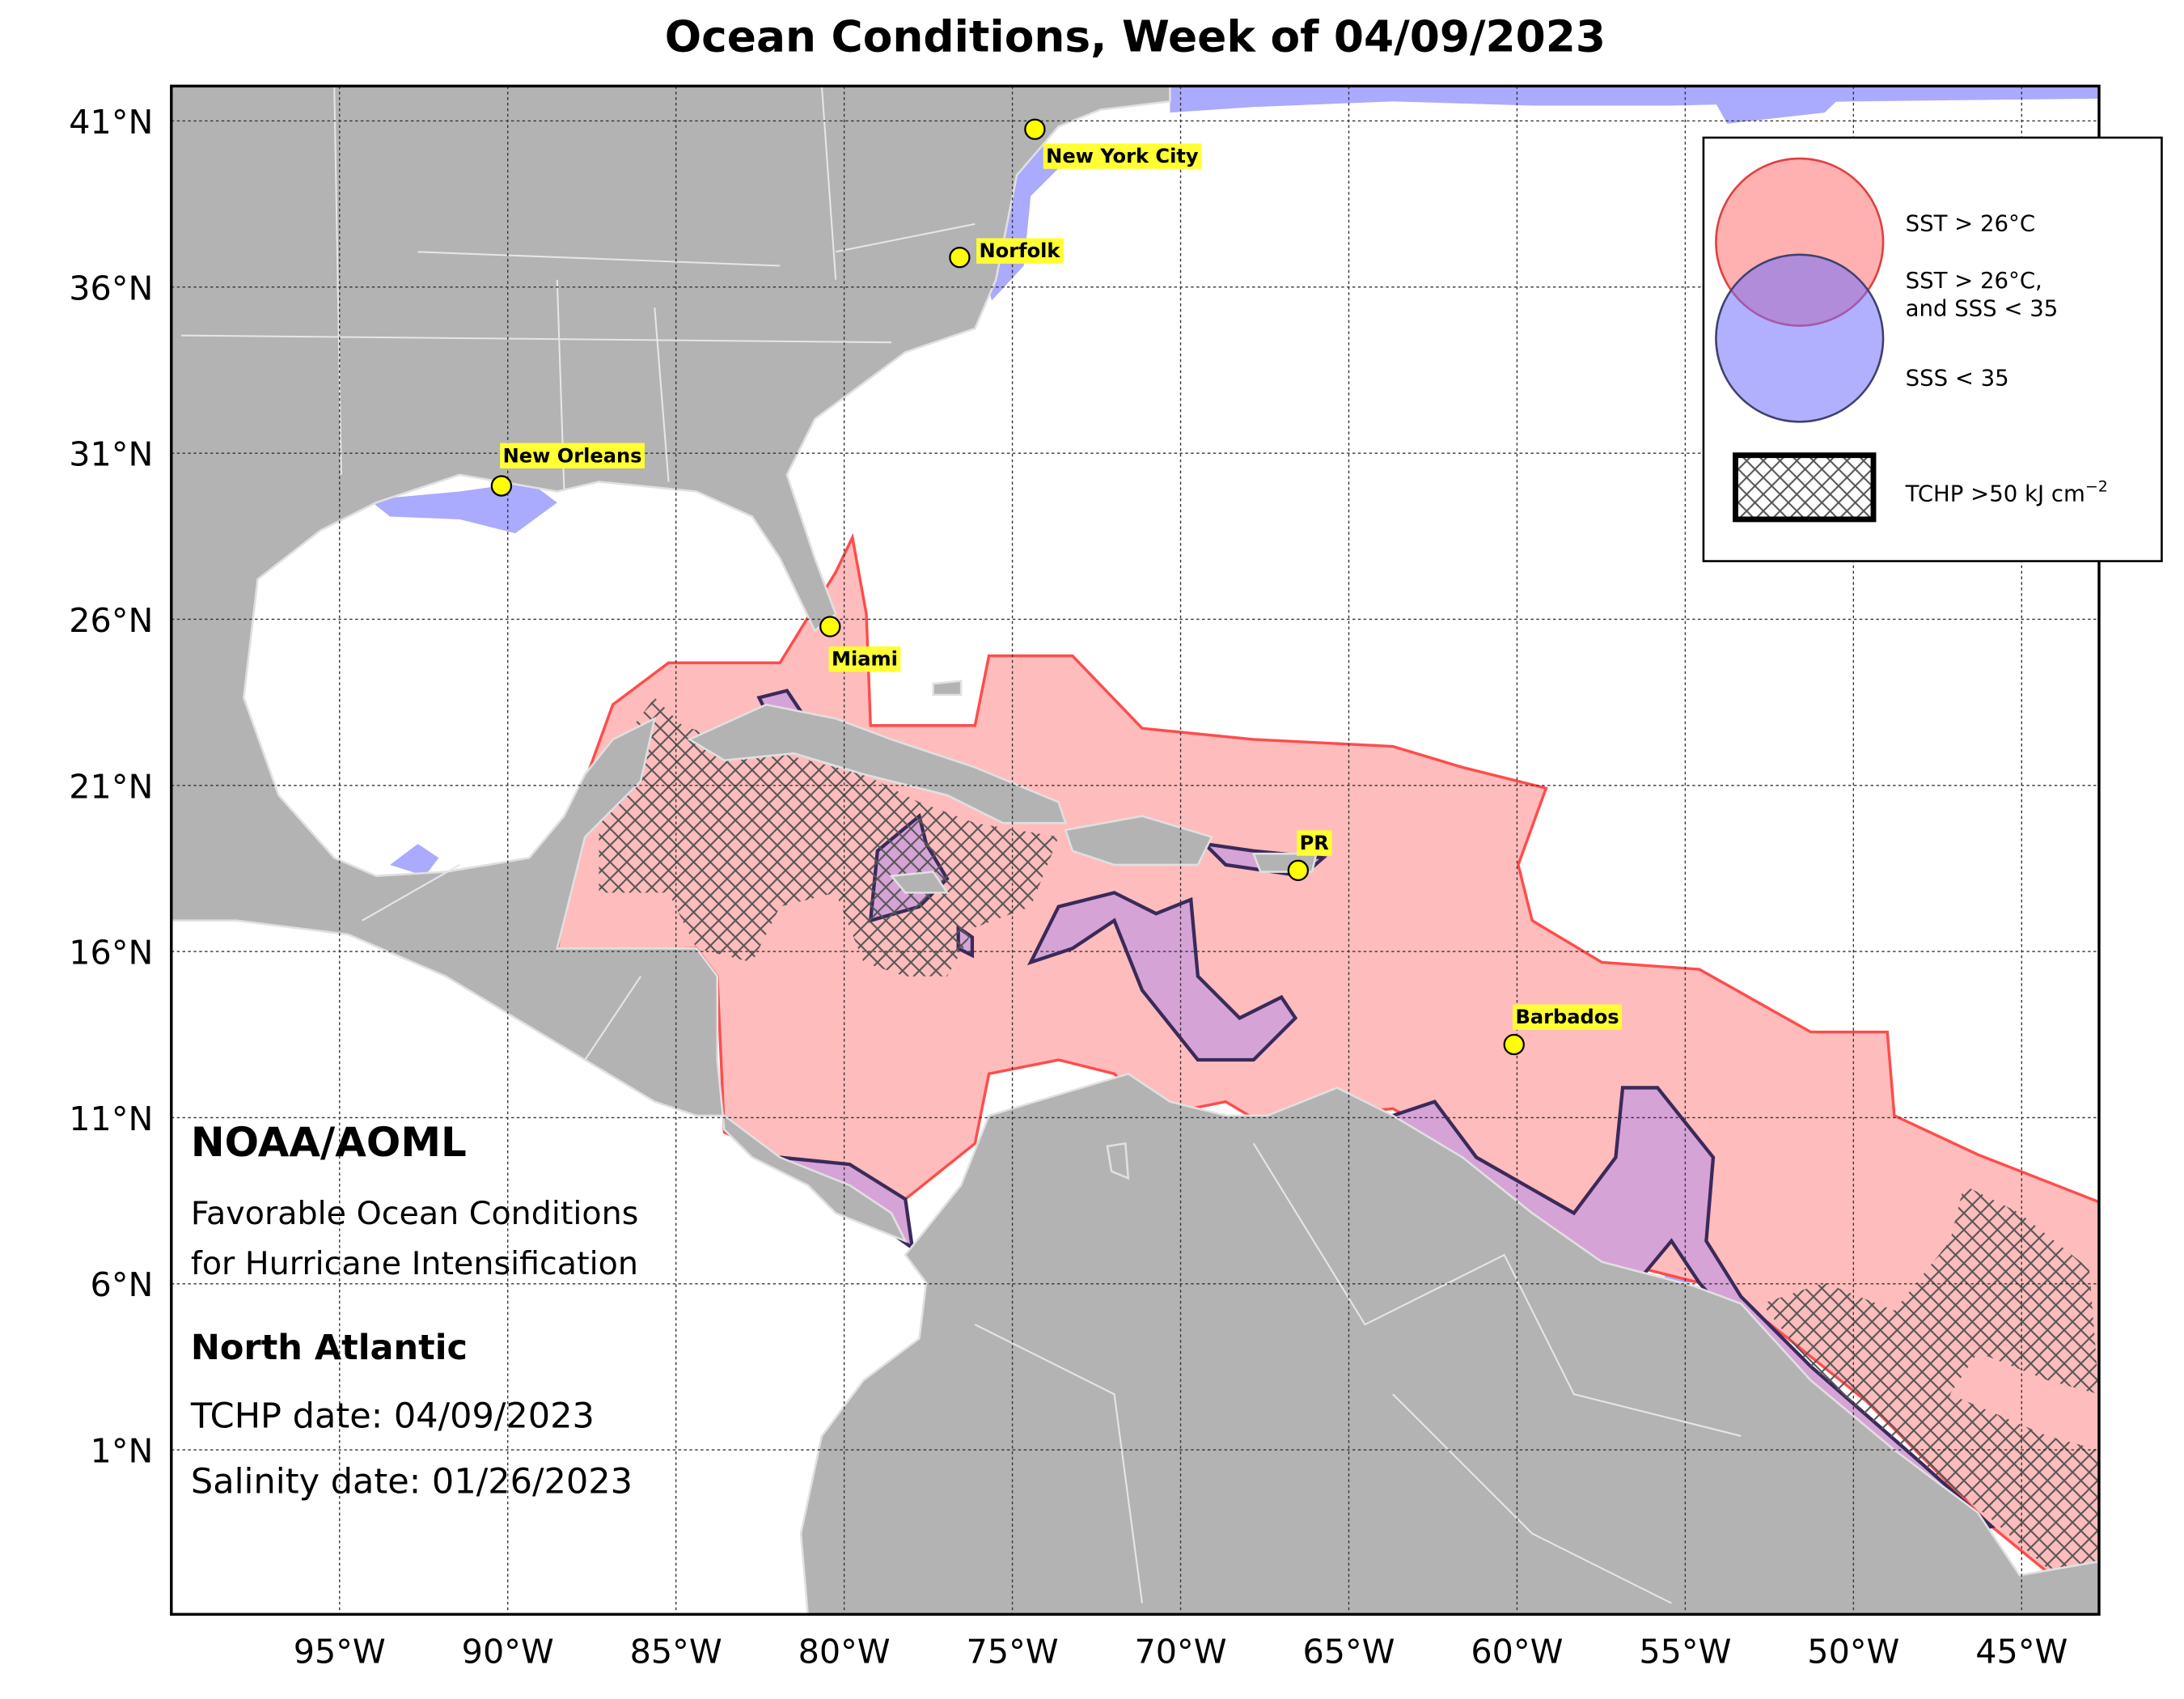  Describe the element at coordinates (1983, 308) in the screenshot. I see `legend-label: and SSS < 35` at that location.